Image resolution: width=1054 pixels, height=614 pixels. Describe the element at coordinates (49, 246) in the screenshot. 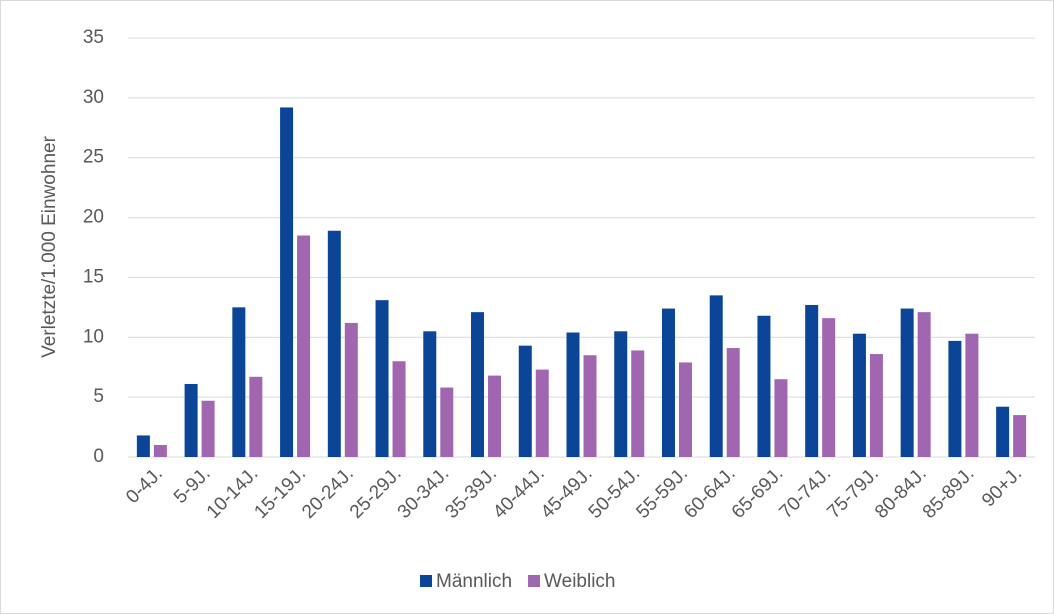

I see `y-axis-title: Verletzte/1.000 Einwohner` at that location.